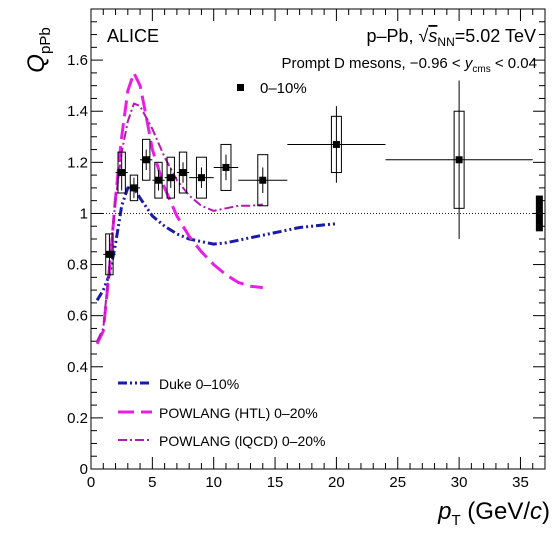  Describe the element at coordinates (36, 63) in the screenshot. I see `y-axis-label-main: Q` at that location.